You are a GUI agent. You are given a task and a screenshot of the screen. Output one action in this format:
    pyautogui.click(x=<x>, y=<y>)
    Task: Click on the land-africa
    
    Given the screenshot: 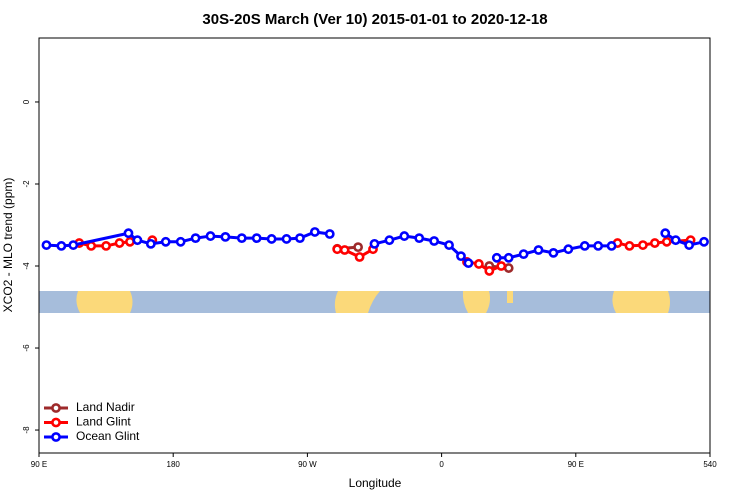 What is the action you would take?
    pyautogui.click(x=476, y=302)
    